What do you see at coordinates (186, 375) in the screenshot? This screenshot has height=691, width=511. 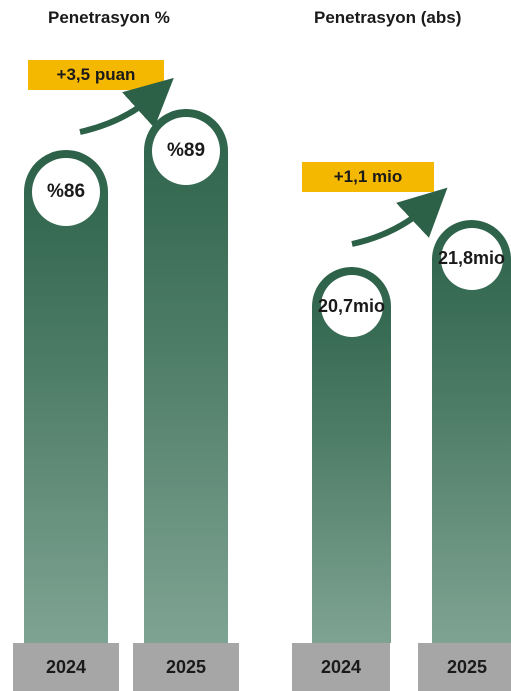 I see `bar-2025-chart1` at bounding box center [186, 375].